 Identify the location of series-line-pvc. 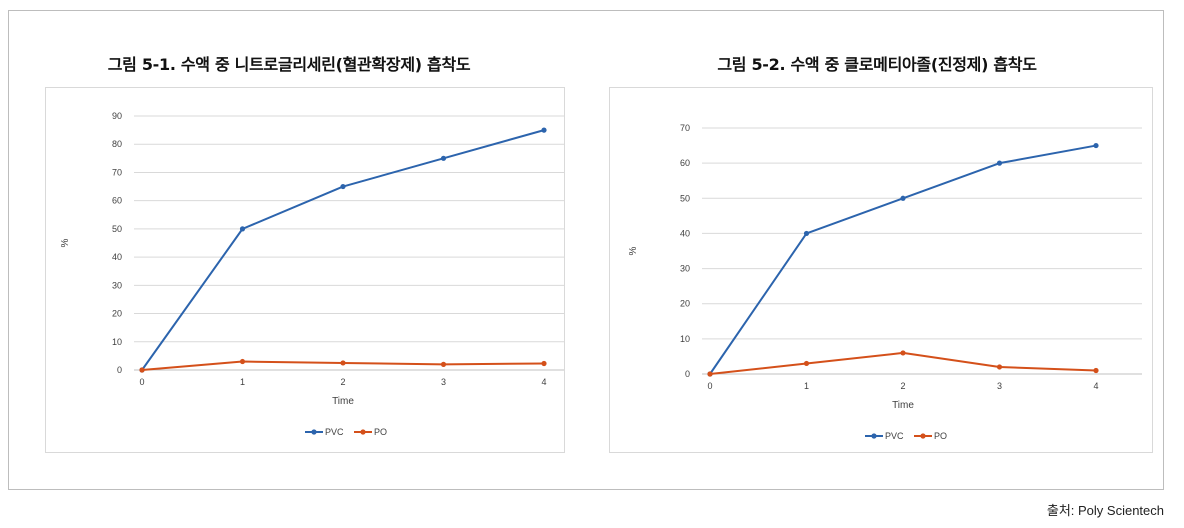
(903, 259).